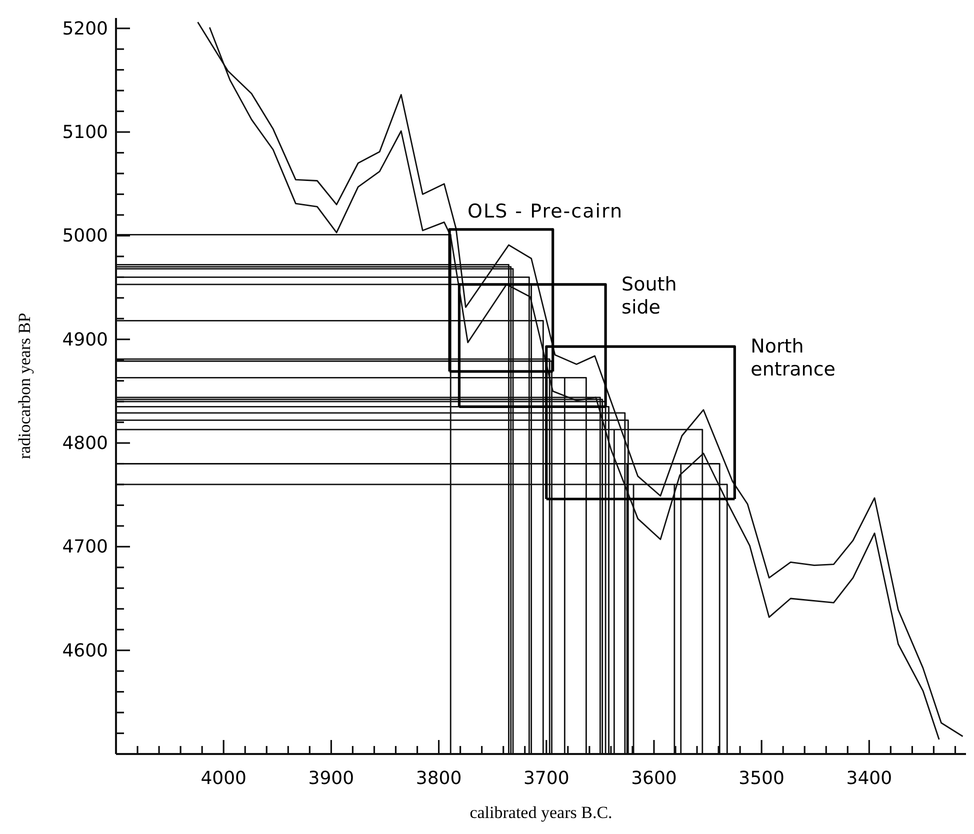  What do you see at coordinates (85, 133) in the screenshot?
I see `y-tick-label: 5100` at bounding box center [85, 133].